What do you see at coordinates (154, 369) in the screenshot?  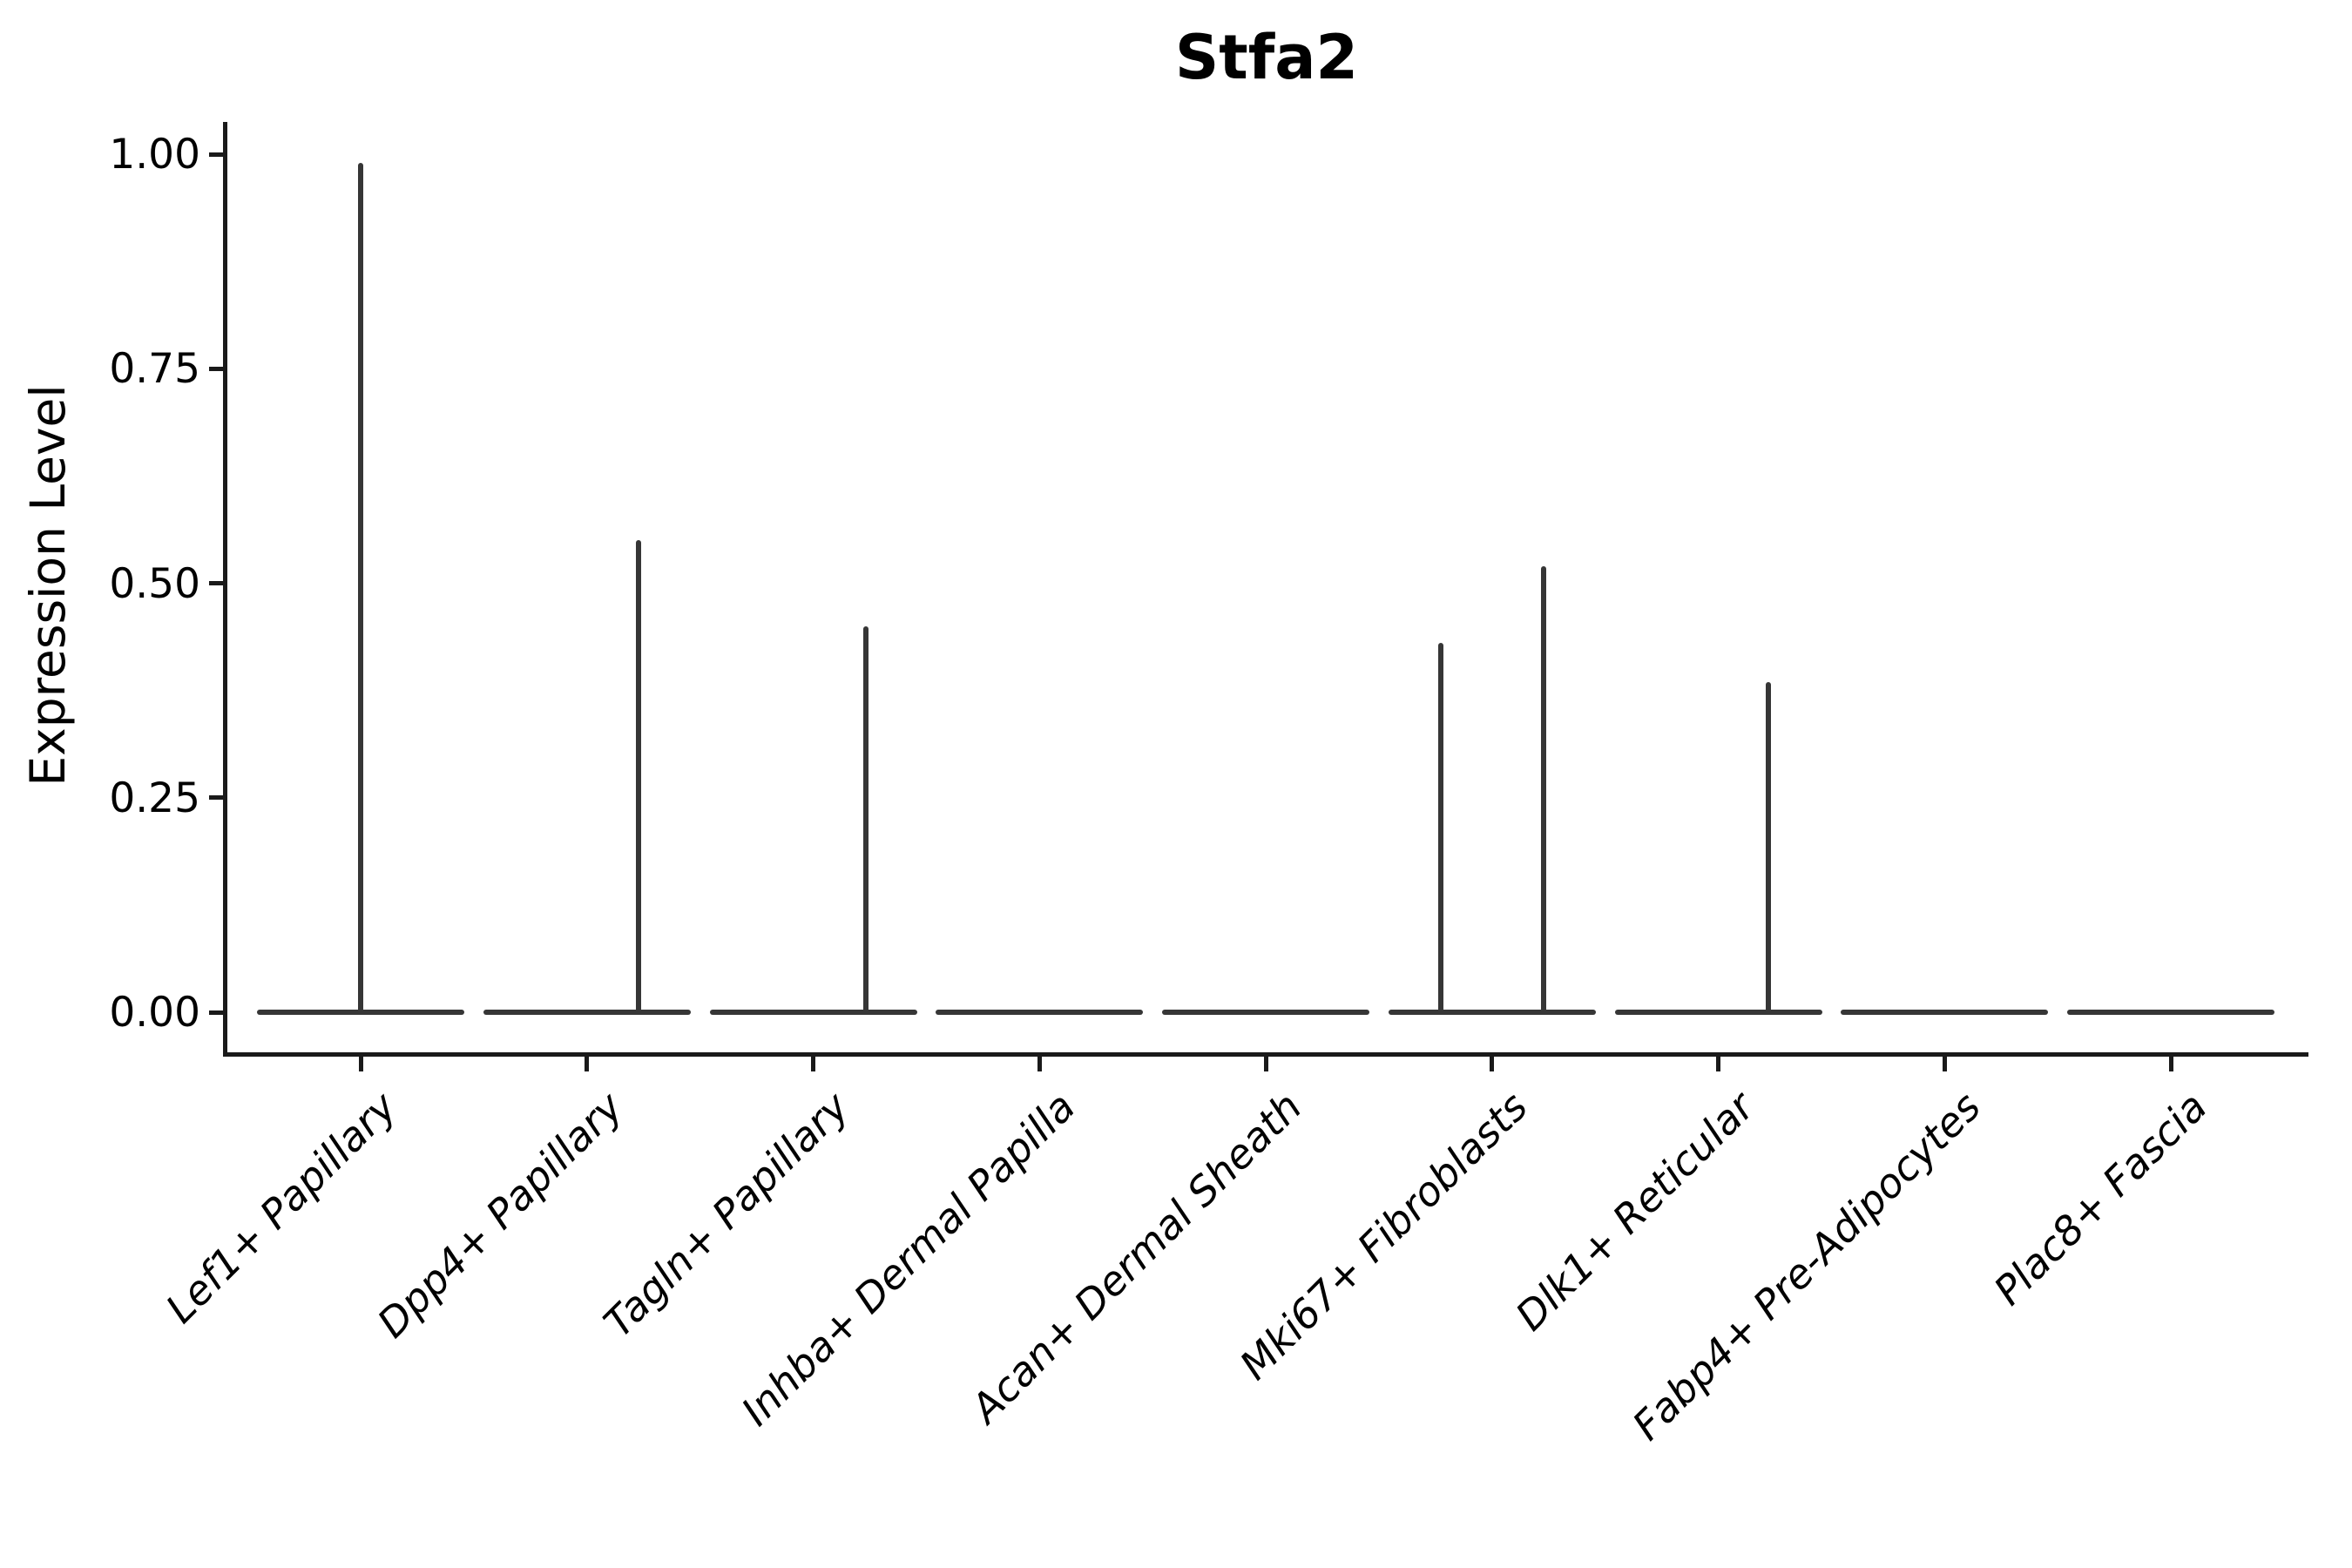 I see `y-tick-label: 0.75` at bounding box center [154, 369].